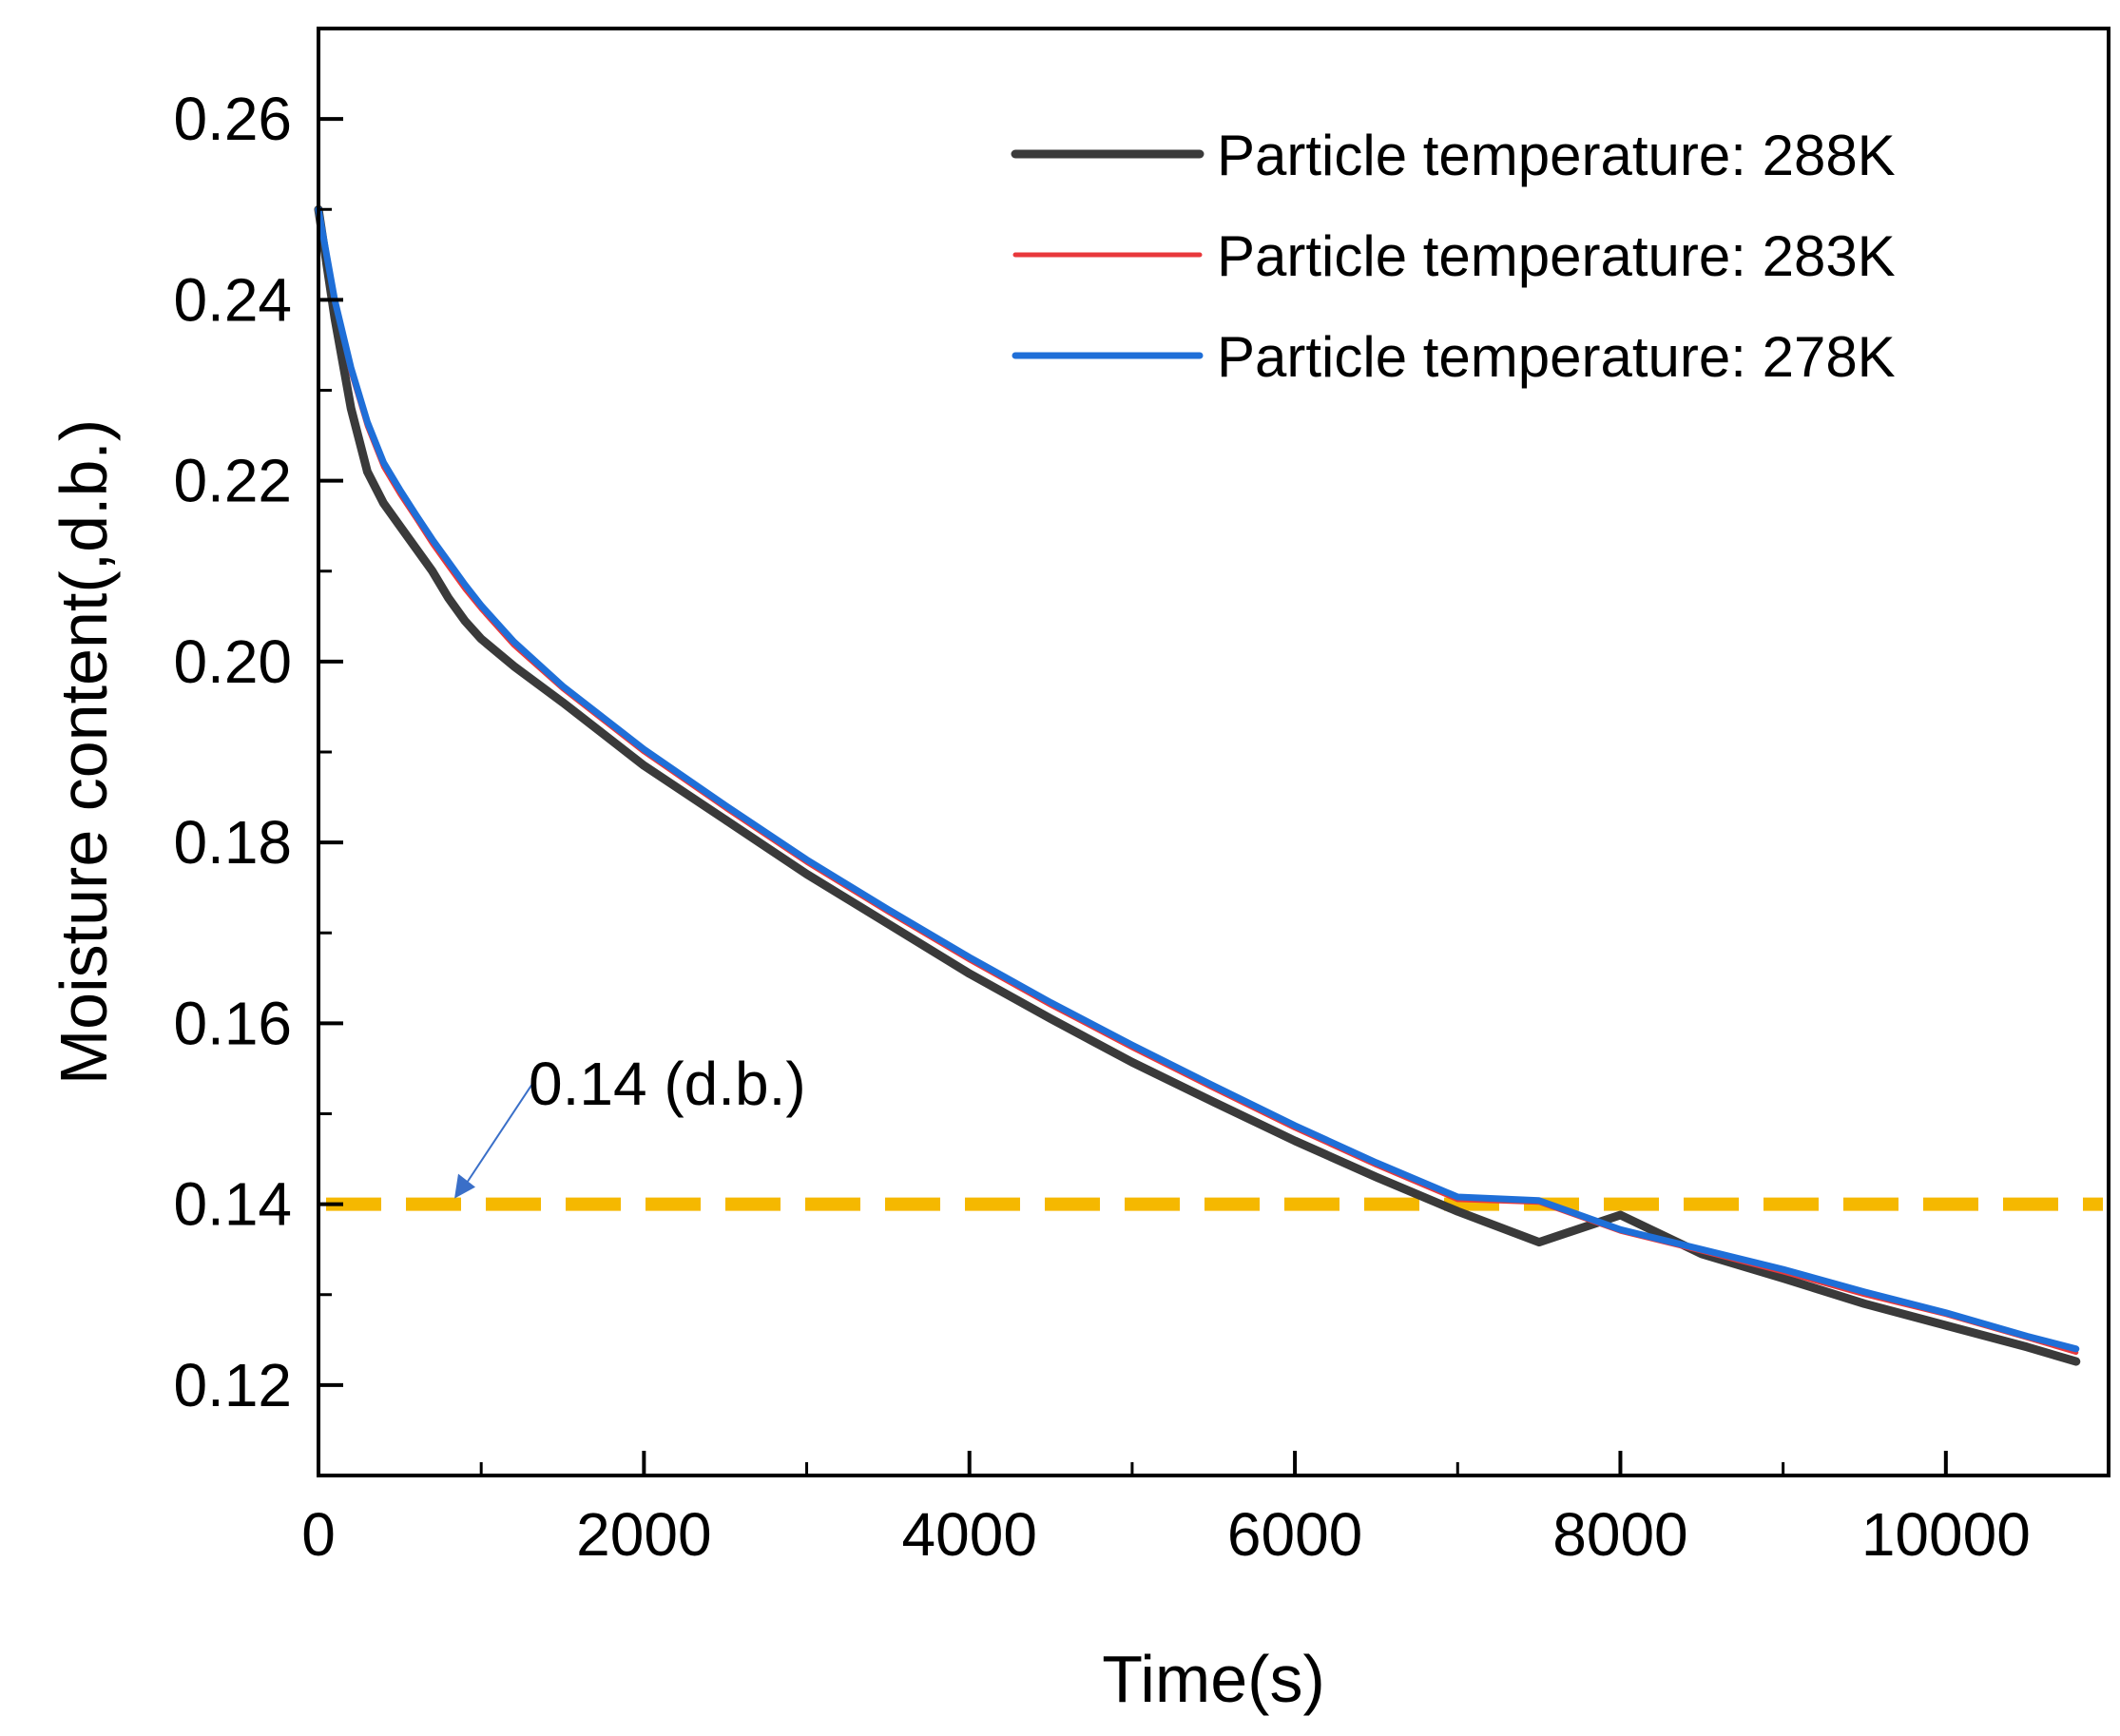 The height and width of the screenshot is (1736, 2120). Describe the element at coordinates (232, 1204) in the screenshot. I see `y-tick-label: 0.14` at that location.